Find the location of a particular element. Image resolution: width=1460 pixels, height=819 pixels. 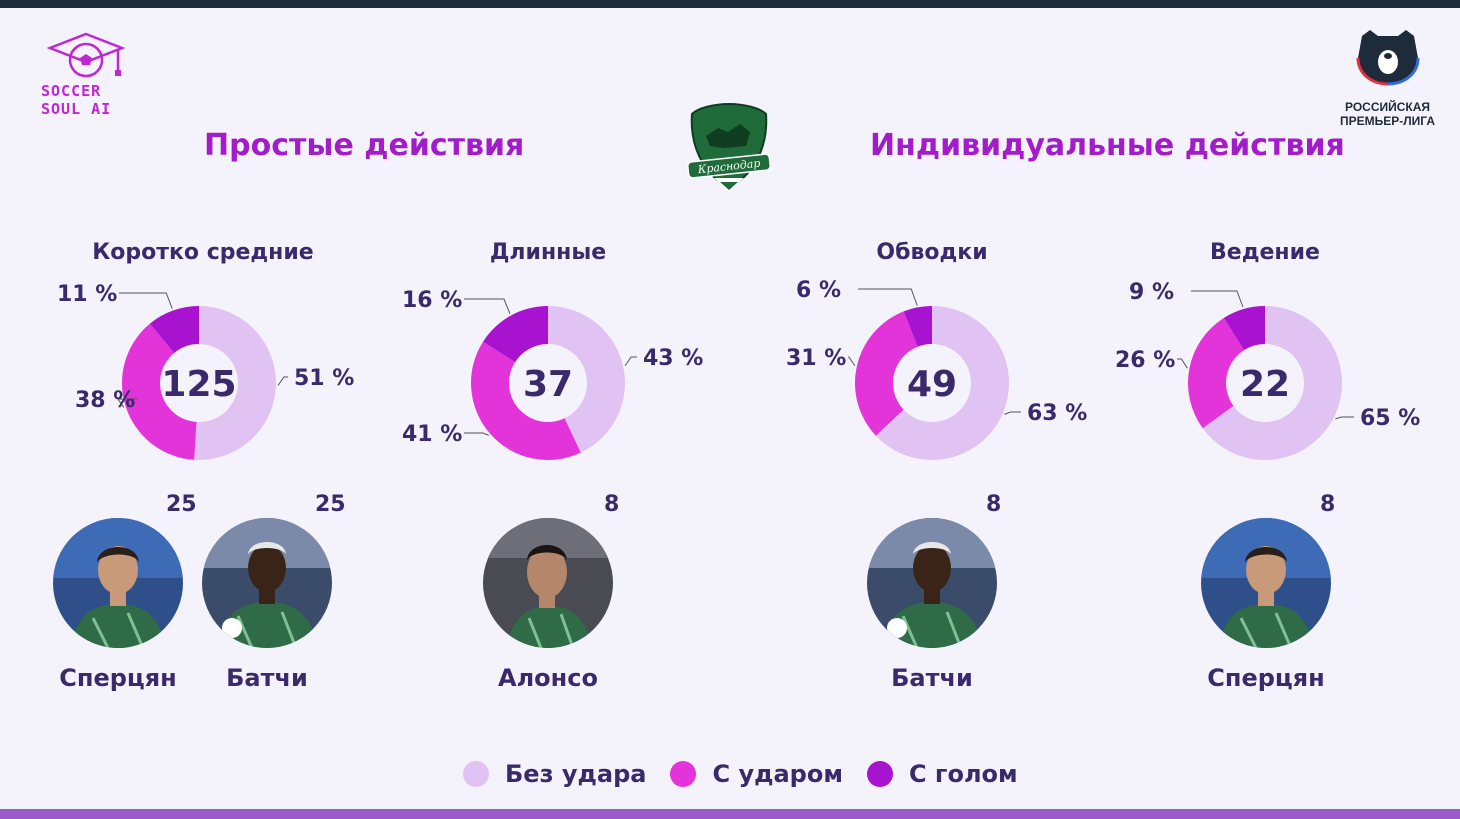

player-card: 25 Батчи is located at coordinates (271, 592).